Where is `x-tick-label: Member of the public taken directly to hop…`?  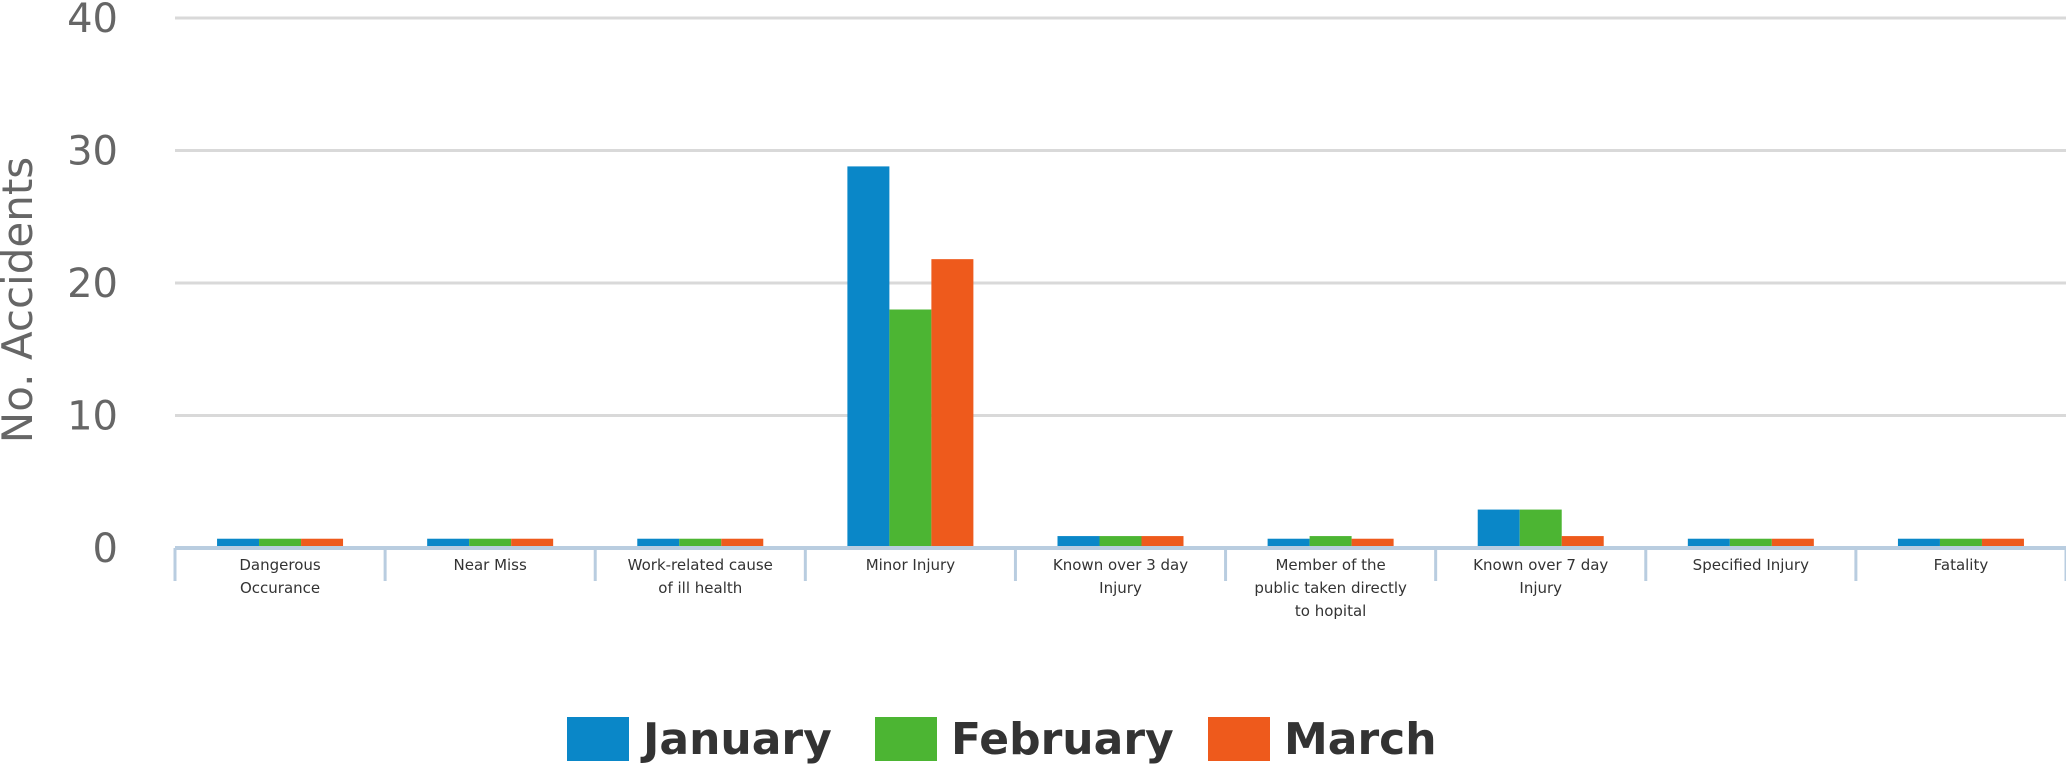
x-tick-label: Member of the public taken directly to hop… is located at coordinates (1330, 588).